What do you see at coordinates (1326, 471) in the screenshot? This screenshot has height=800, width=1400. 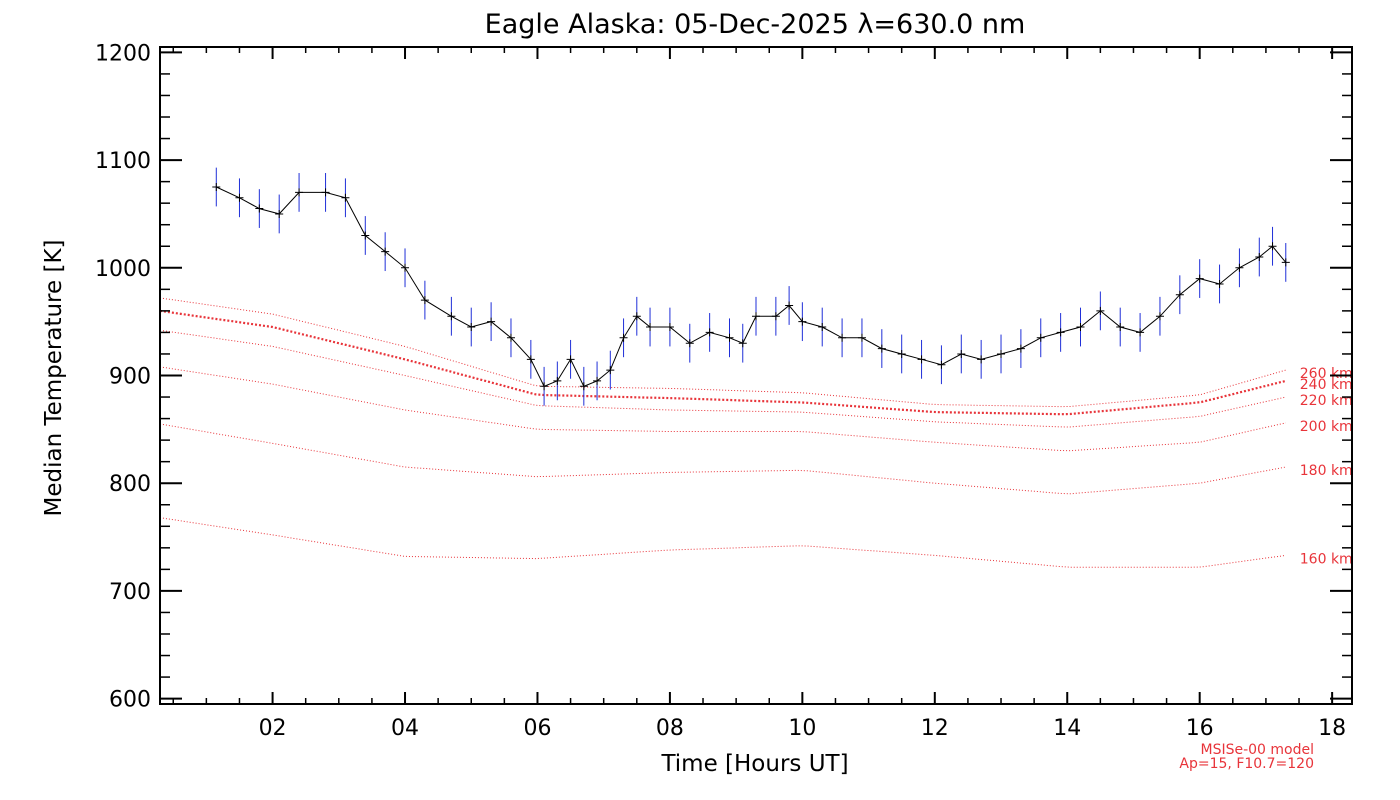 I see `model-label-180-km: 180 km` at bounding box center [1326, 471].